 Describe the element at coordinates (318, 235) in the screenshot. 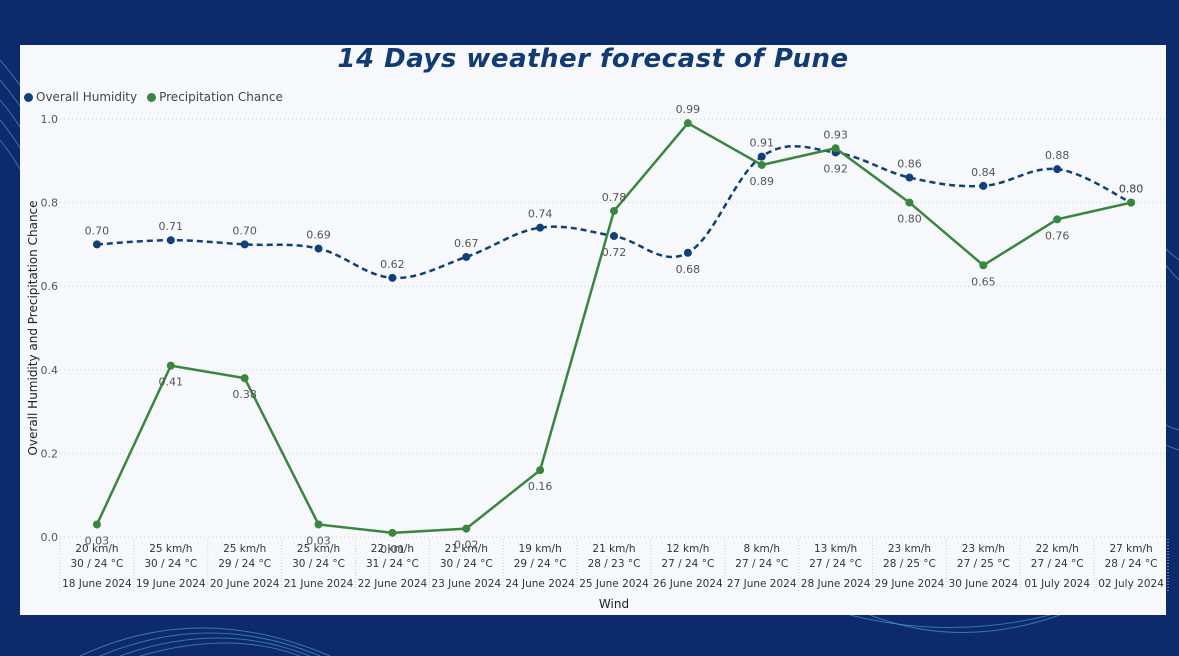

I see `data-label-humidity: 0.69` at that location.